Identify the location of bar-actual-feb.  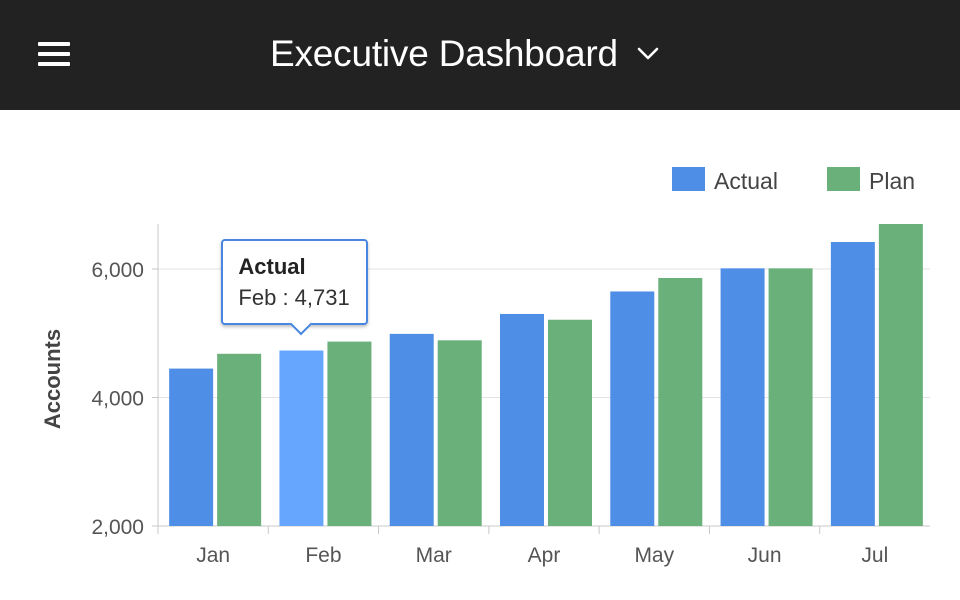
(301, 438).